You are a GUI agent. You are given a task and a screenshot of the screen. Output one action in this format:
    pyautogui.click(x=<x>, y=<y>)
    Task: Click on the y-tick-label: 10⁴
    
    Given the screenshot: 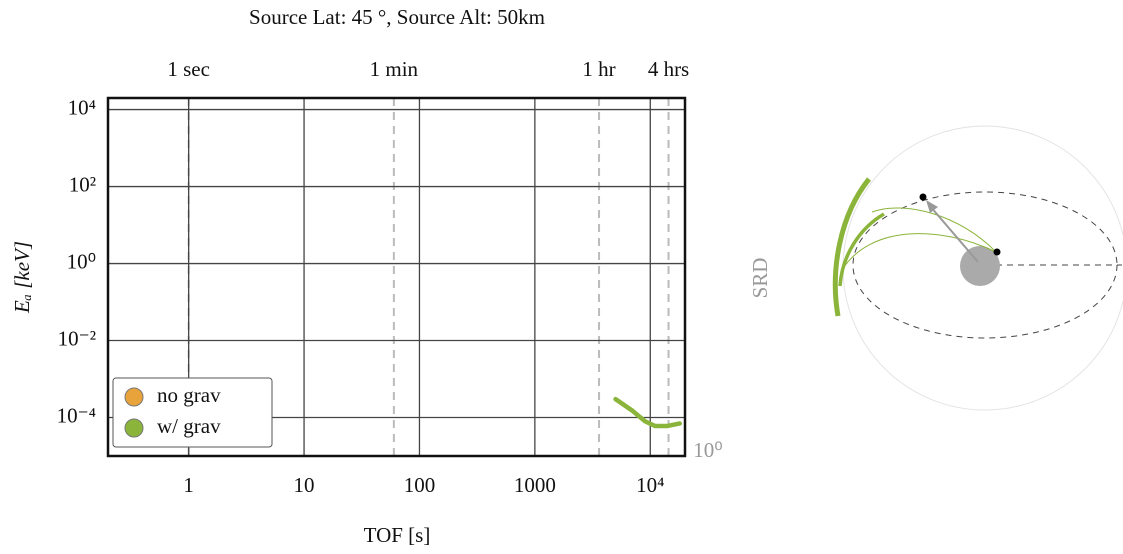 What is the action you would take?
    pyautogui.click(x=82, y=107)
    